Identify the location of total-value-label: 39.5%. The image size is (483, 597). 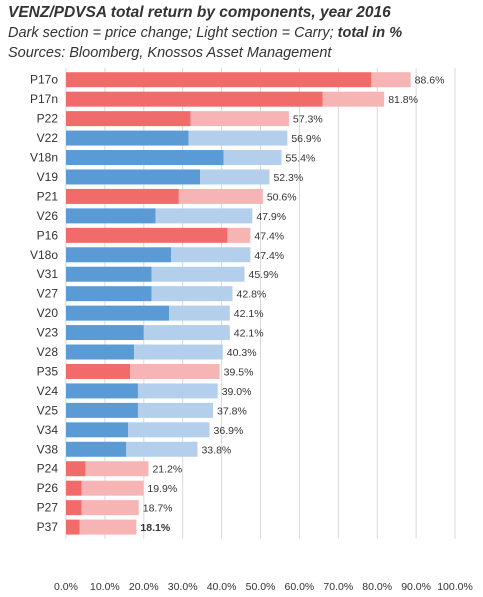
(239, 372).